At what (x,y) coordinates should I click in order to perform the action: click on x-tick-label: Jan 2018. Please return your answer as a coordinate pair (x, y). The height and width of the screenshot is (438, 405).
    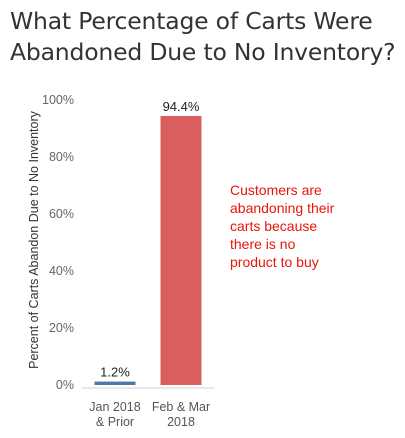
    Looking at the image, I should click on (114, 407).